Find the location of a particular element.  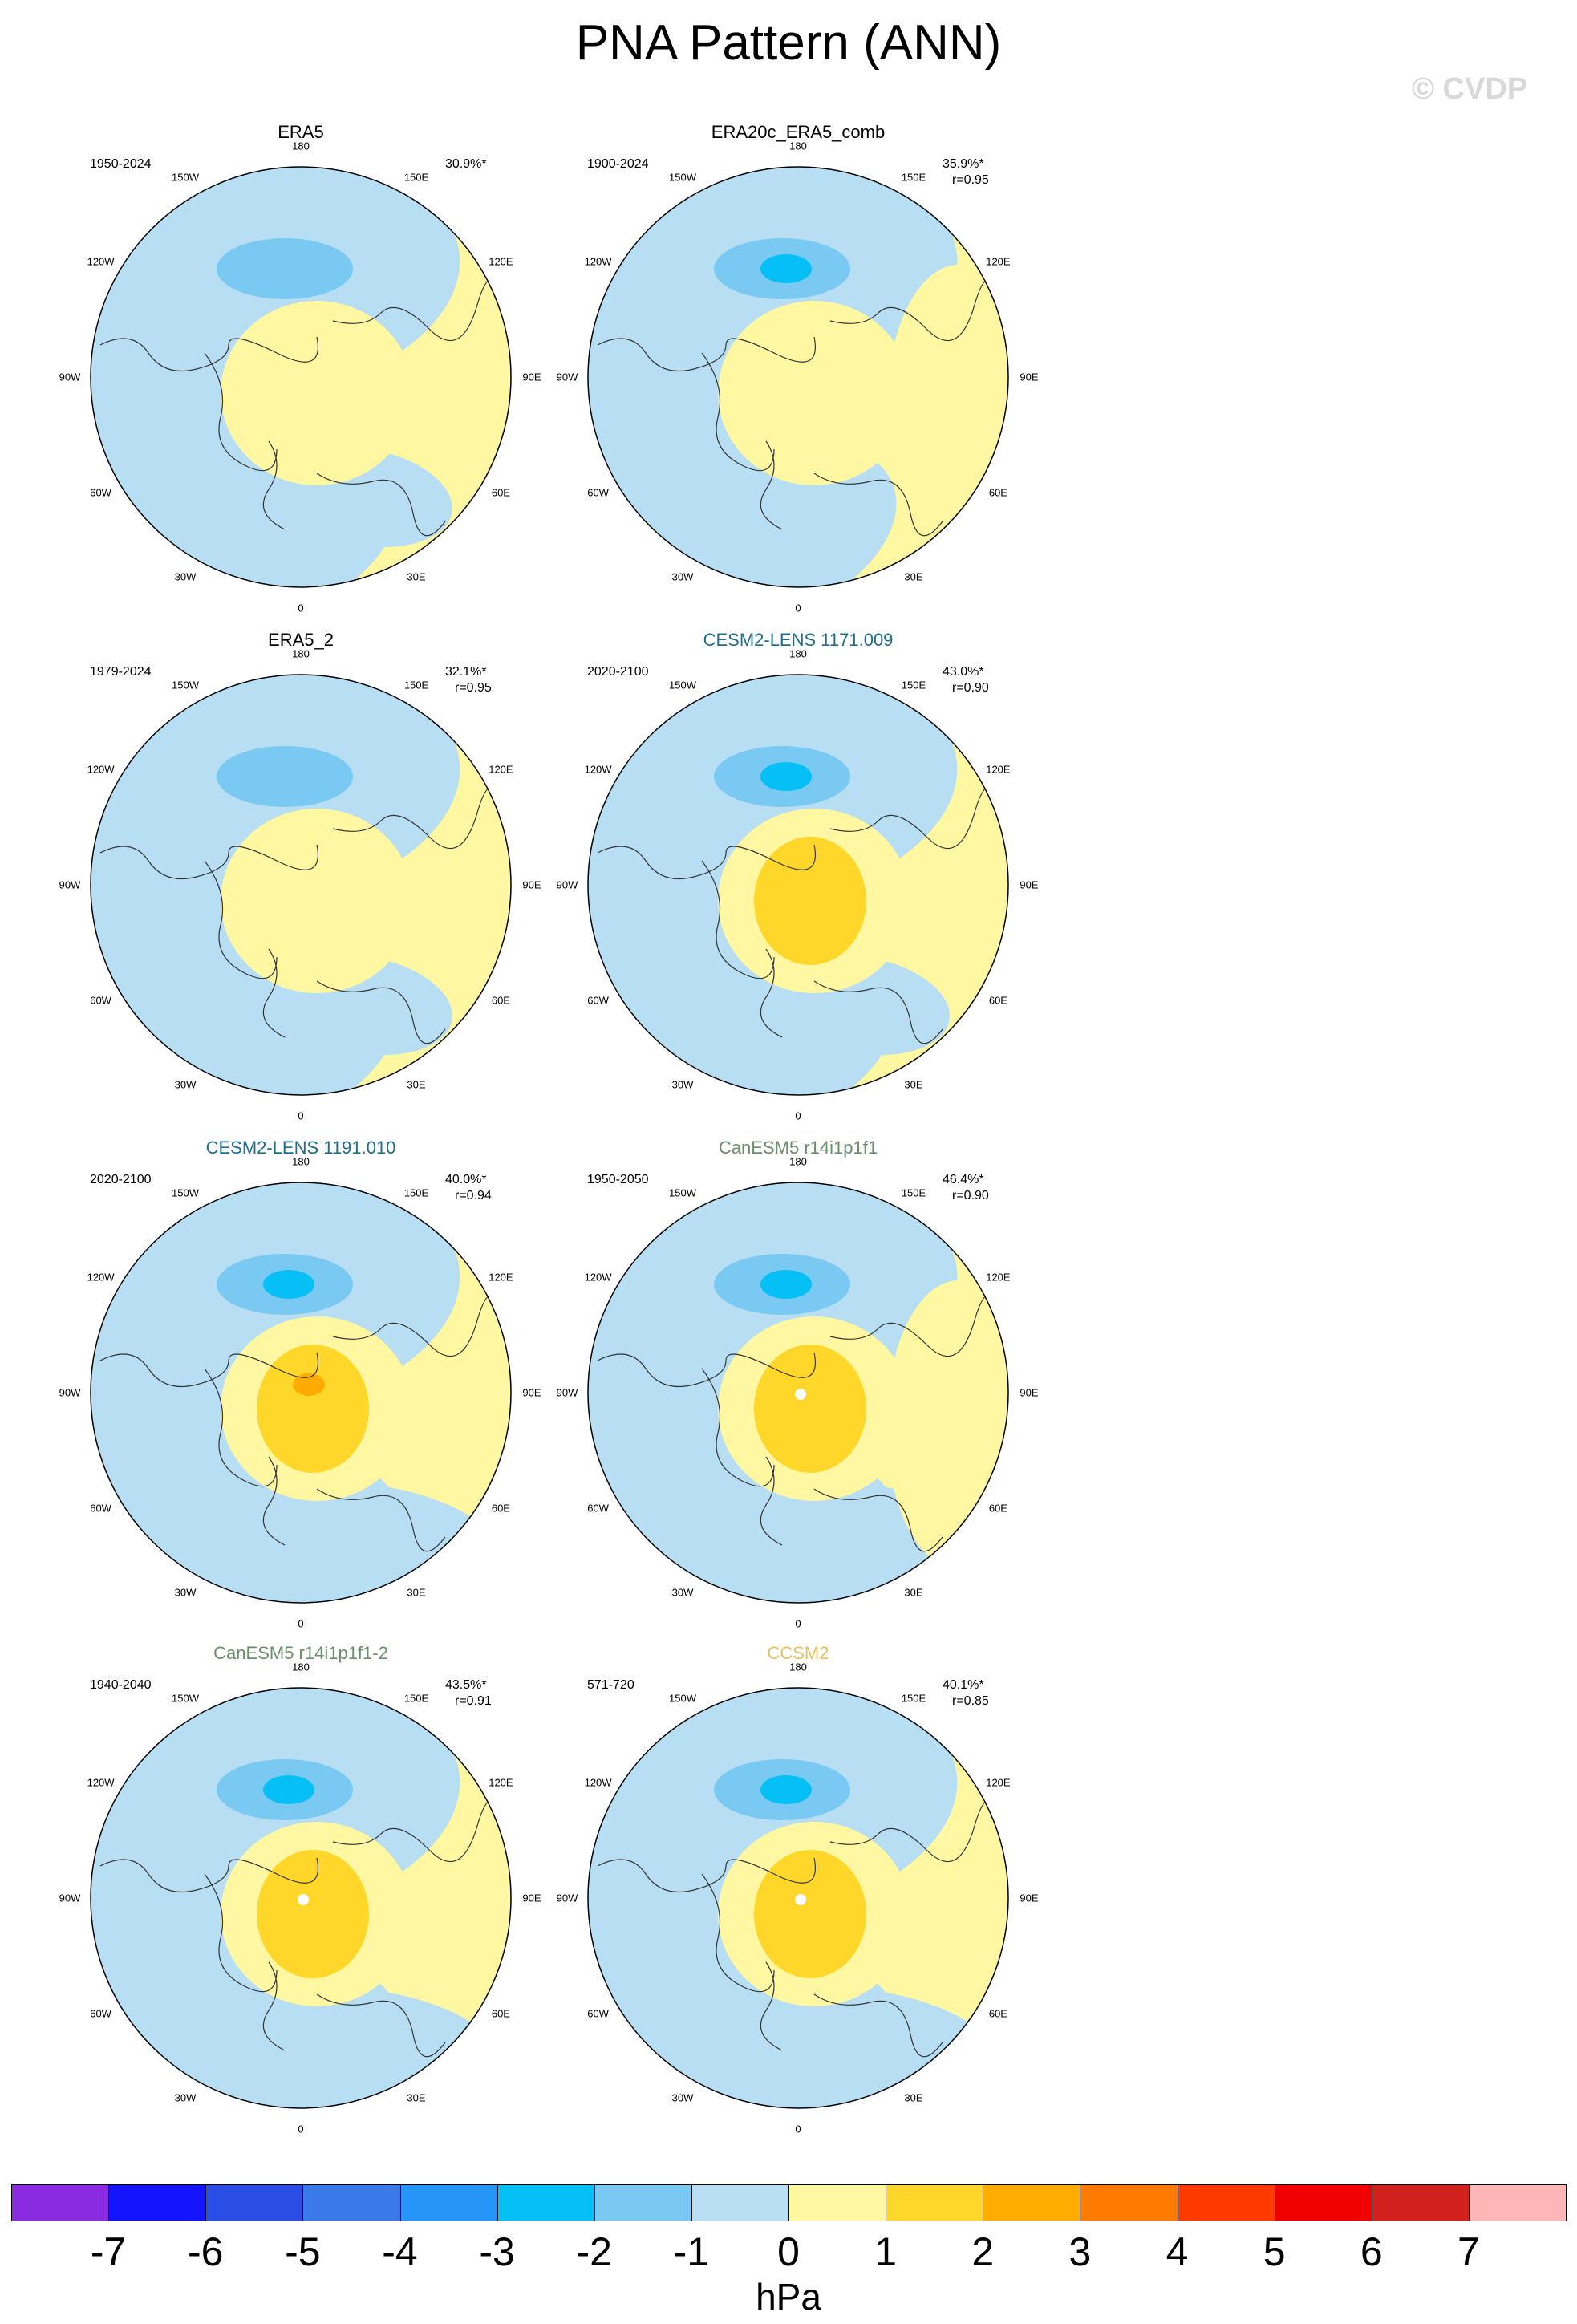

variance-percent: 46.4%* is located at coordinates (963, 1179).